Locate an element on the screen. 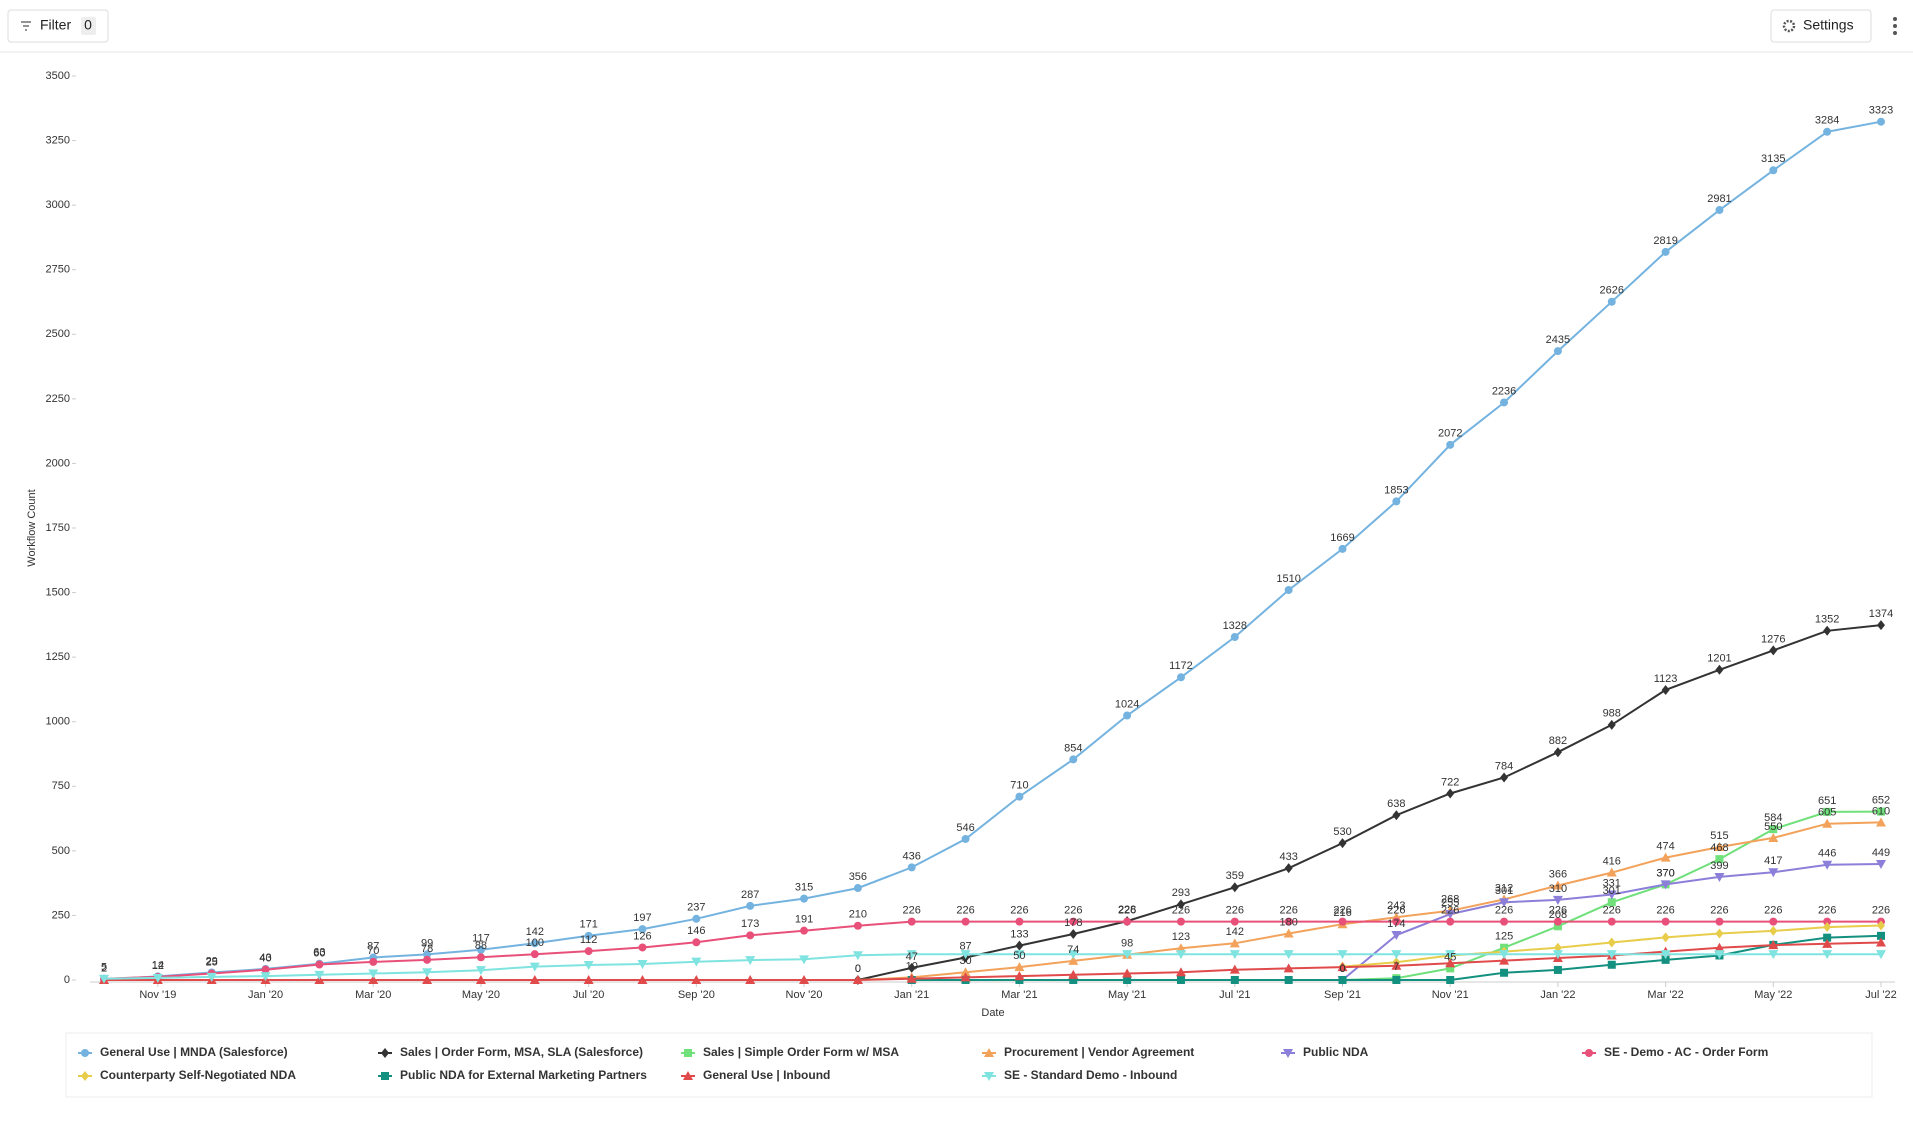 The width and height of the screenshot is (1913, 1123). data-label: 237 is located at coordinates (696, 908).